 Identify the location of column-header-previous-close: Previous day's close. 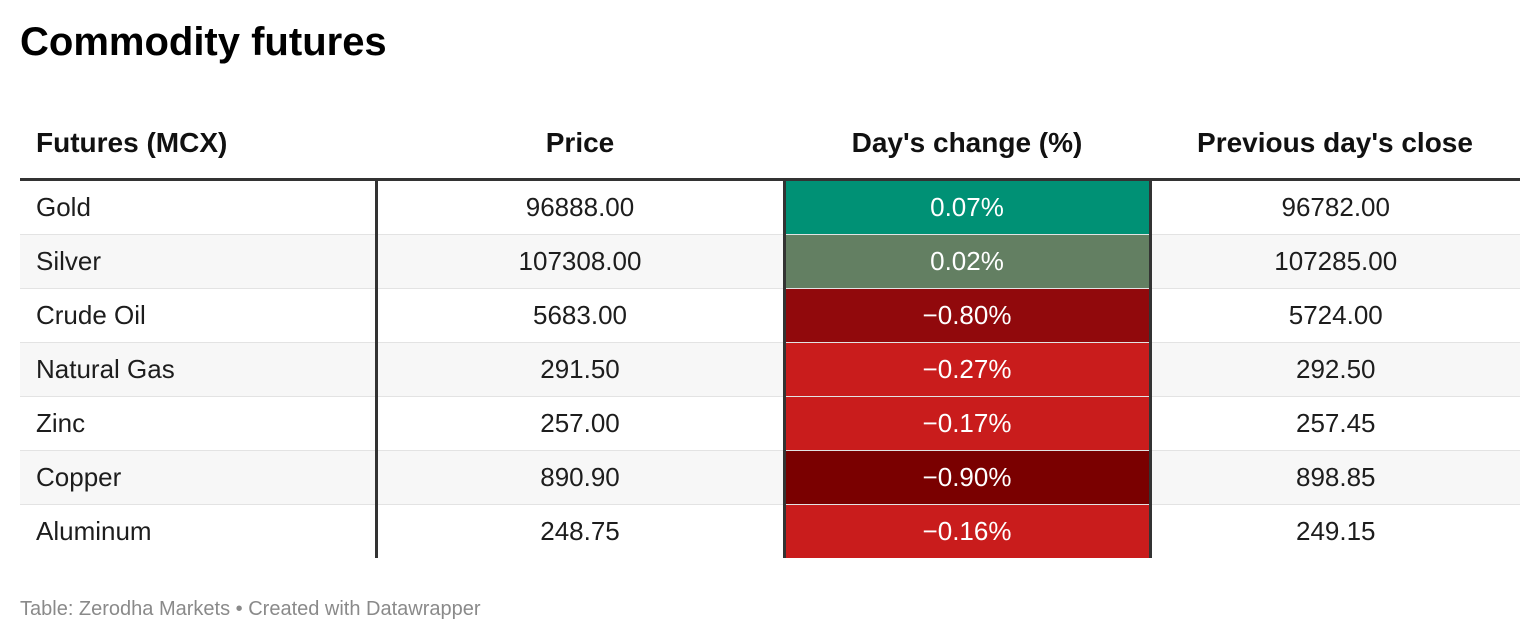
(1335, 144).